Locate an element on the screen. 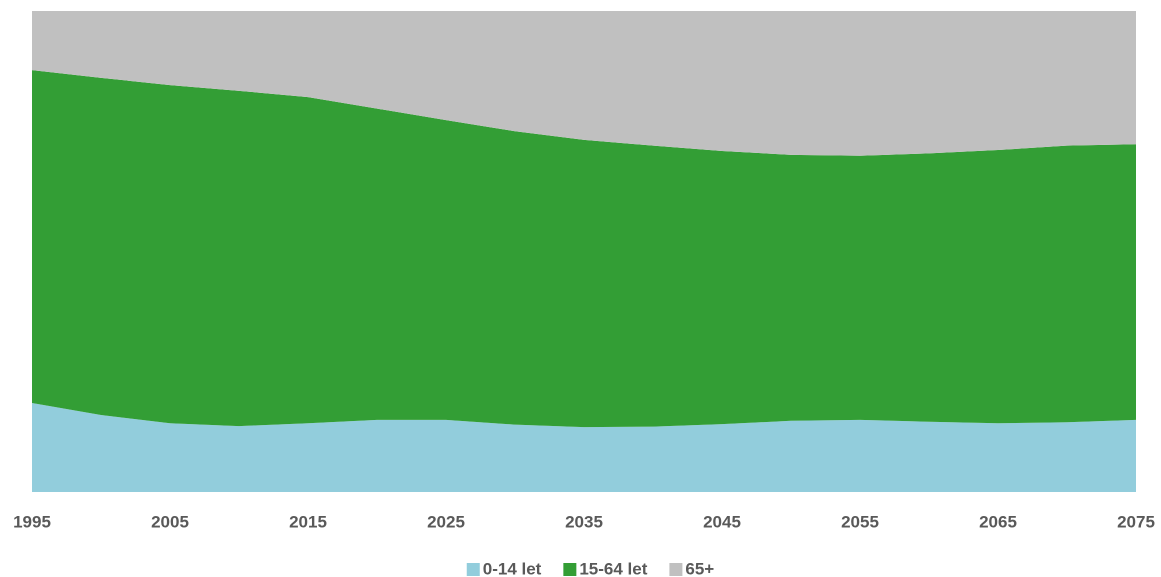 The height and width of the screenshot is (577, 1161). legend-label: 0-14 let is located at coordinates (512, 568).